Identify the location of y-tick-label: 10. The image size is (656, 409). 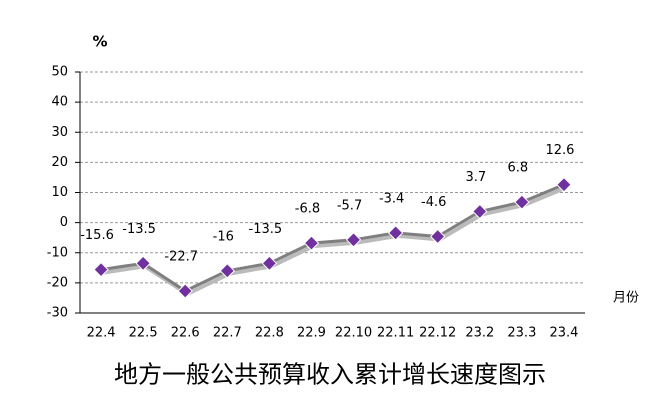
(59, 192).